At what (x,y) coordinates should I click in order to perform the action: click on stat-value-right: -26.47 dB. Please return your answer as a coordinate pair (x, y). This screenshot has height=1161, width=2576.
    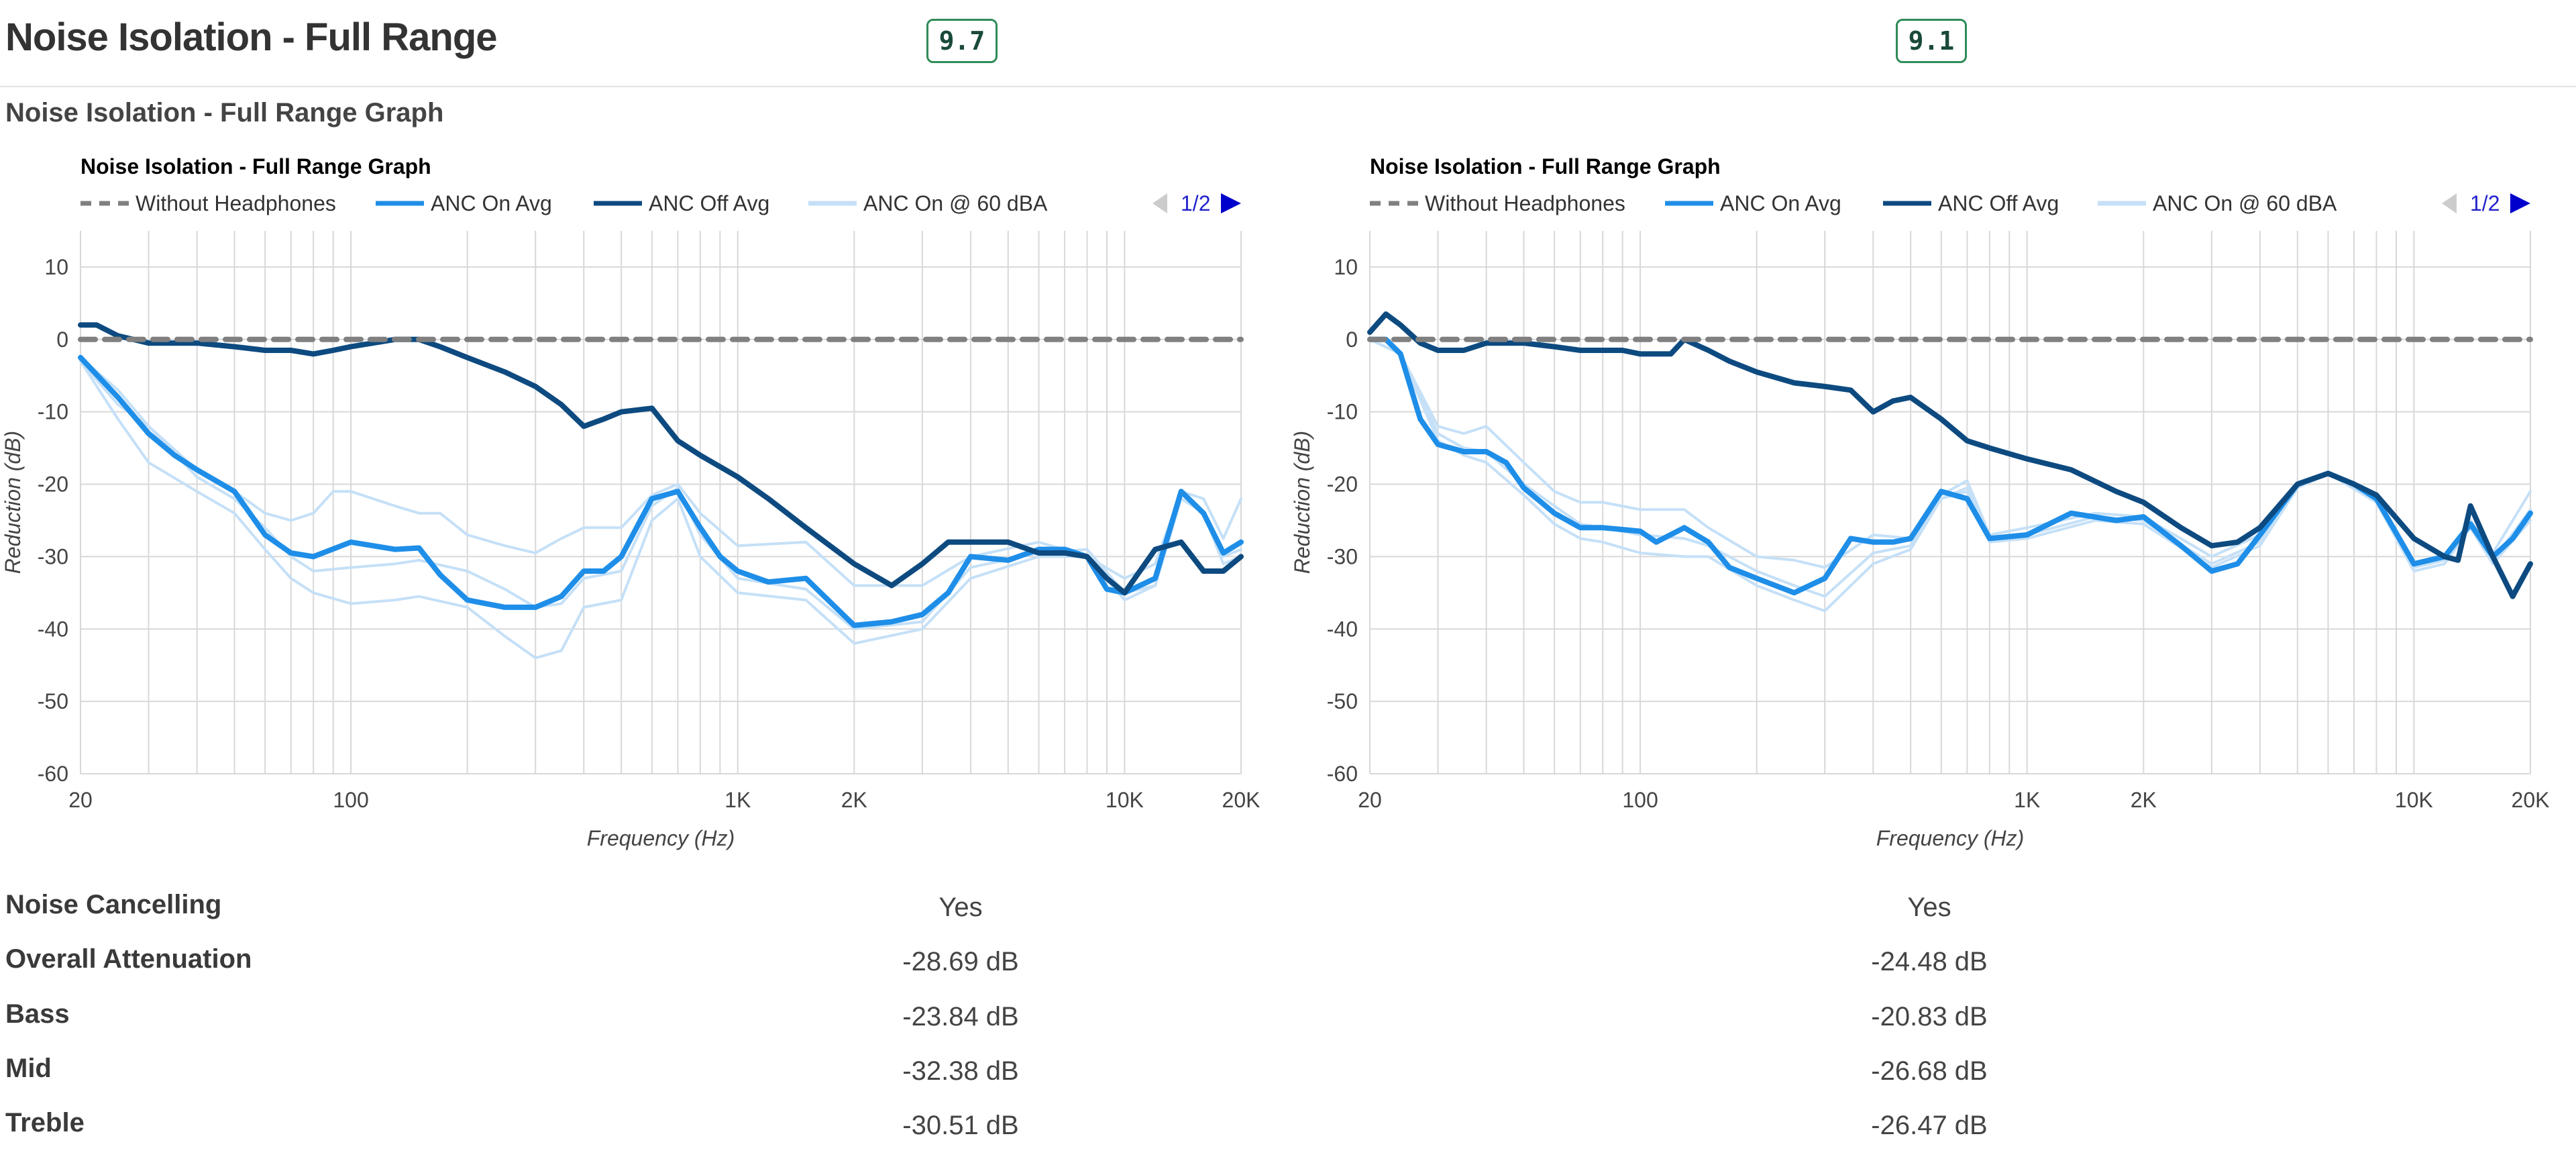
    Looking at the image, I should click on (1929, 1126).